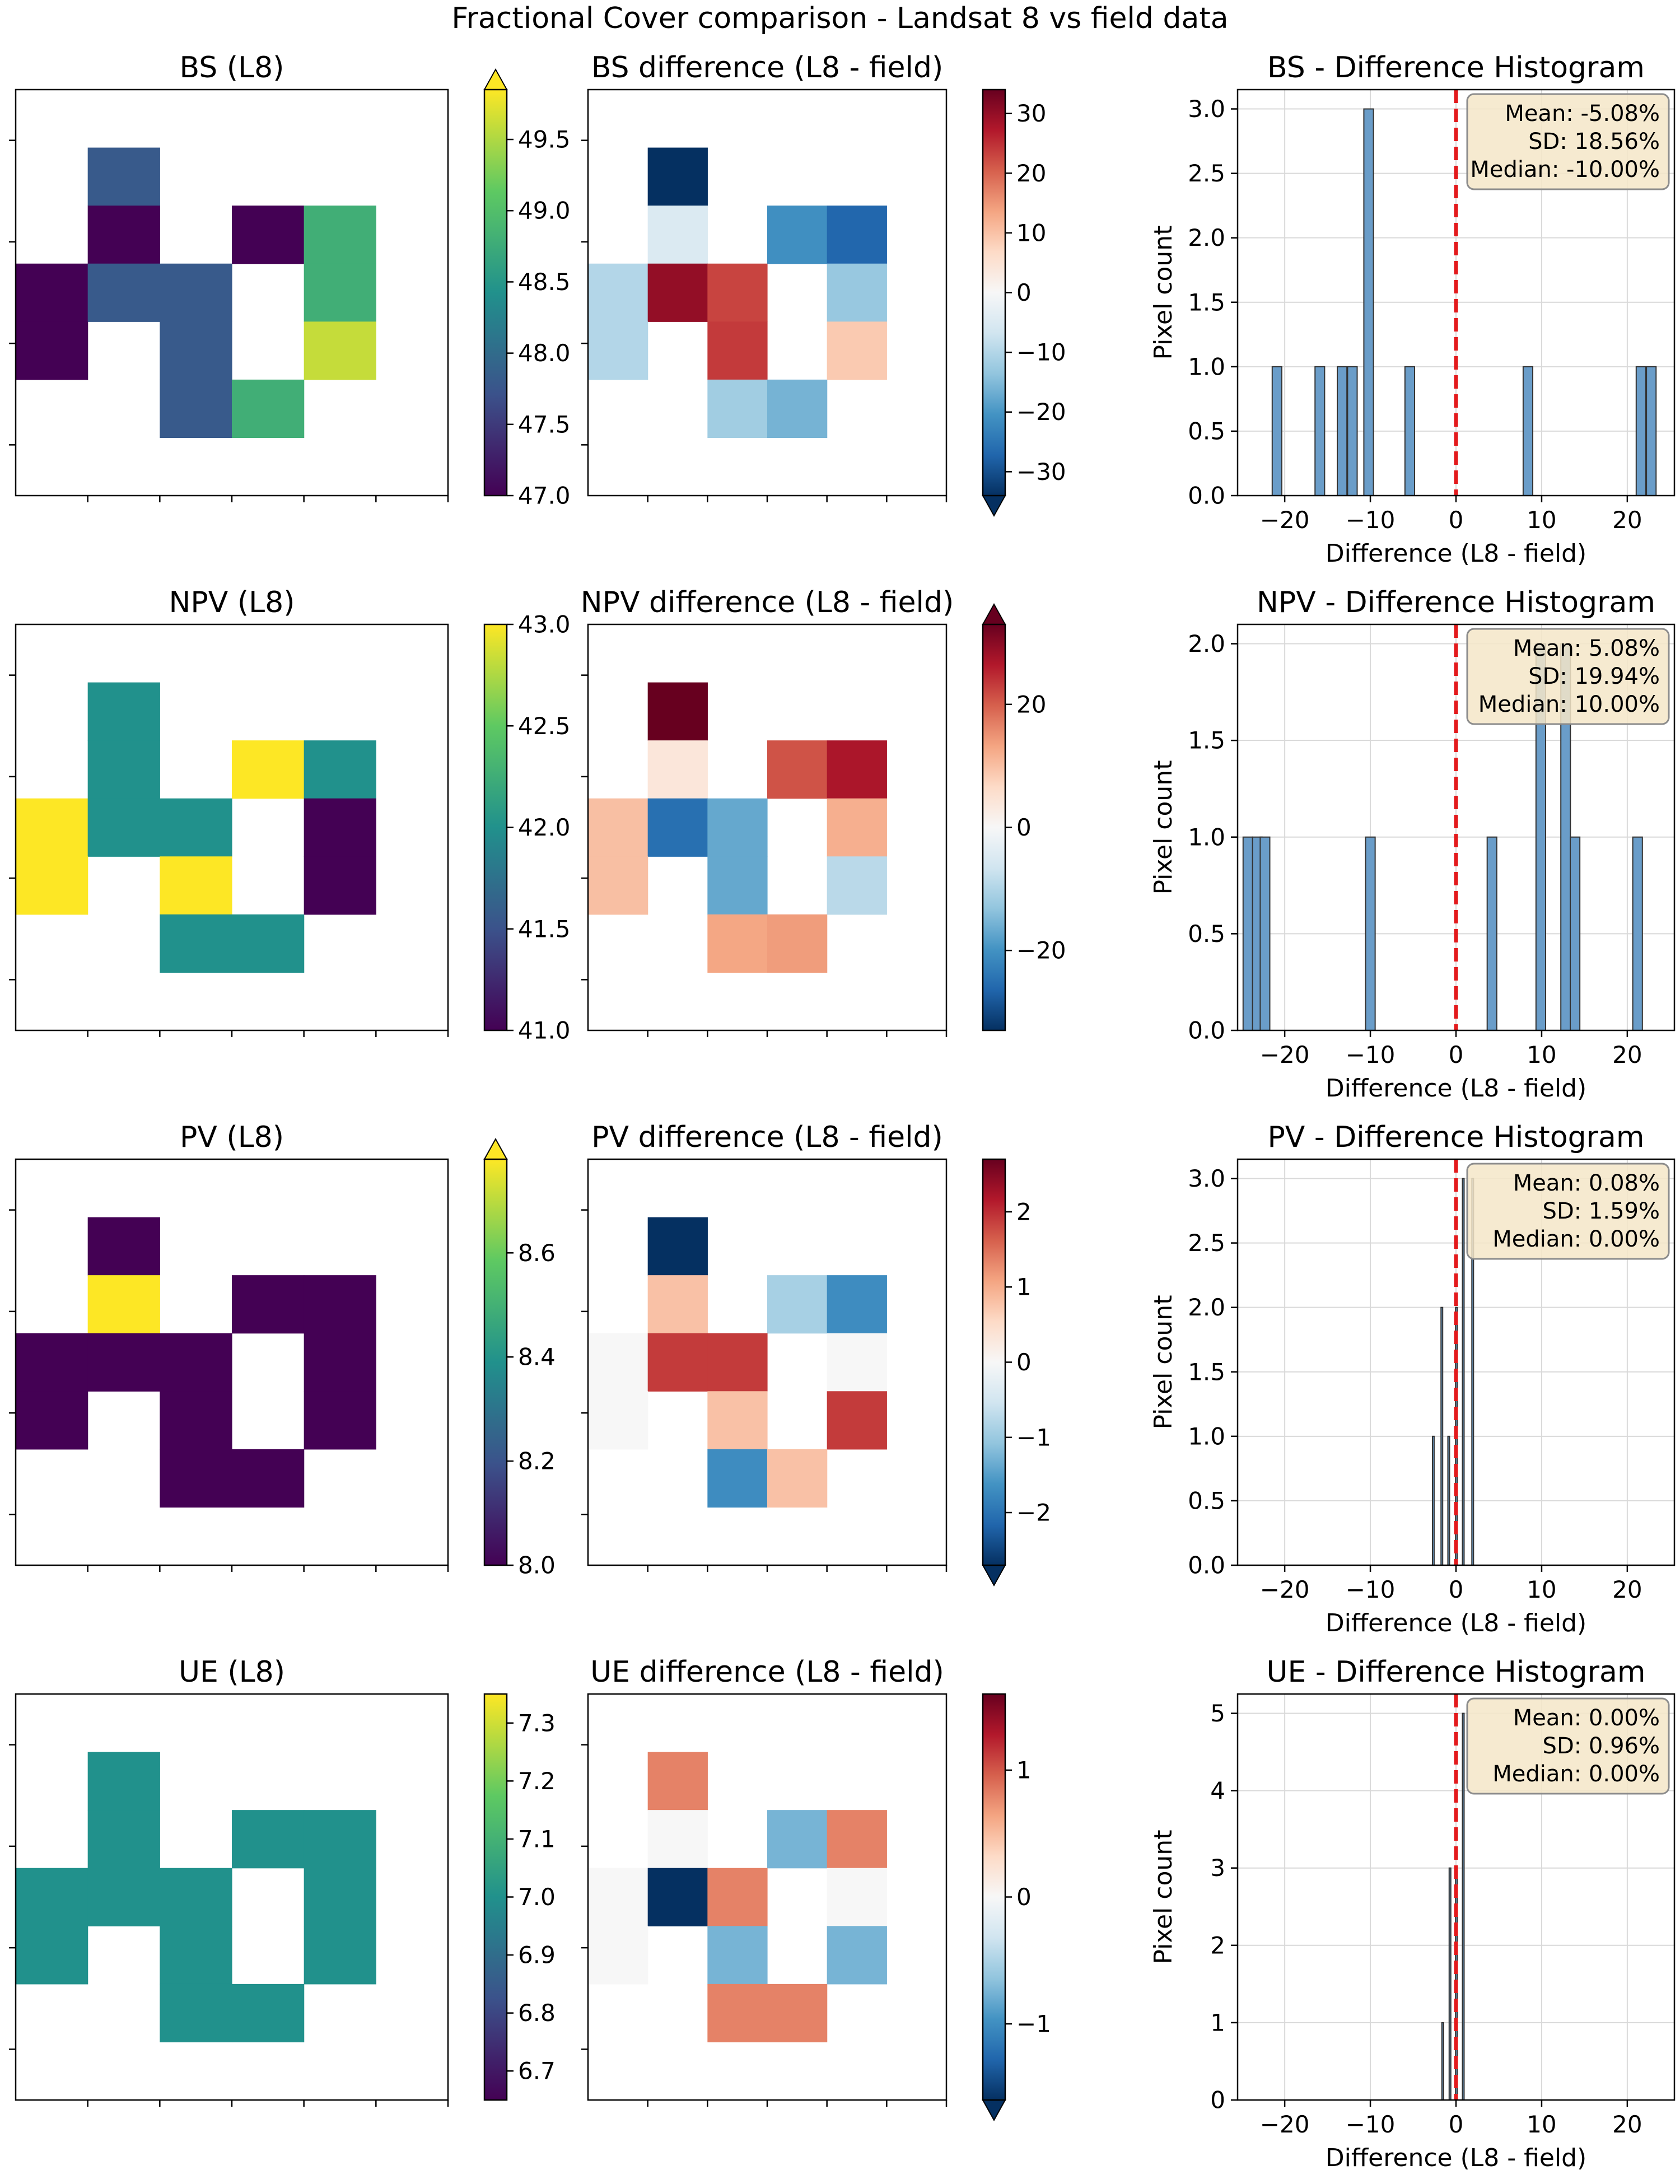  Describe the element at coordinates (1587, 1183) in the screenshot. I see `stats-line: Mean: 0.08%` at that location.